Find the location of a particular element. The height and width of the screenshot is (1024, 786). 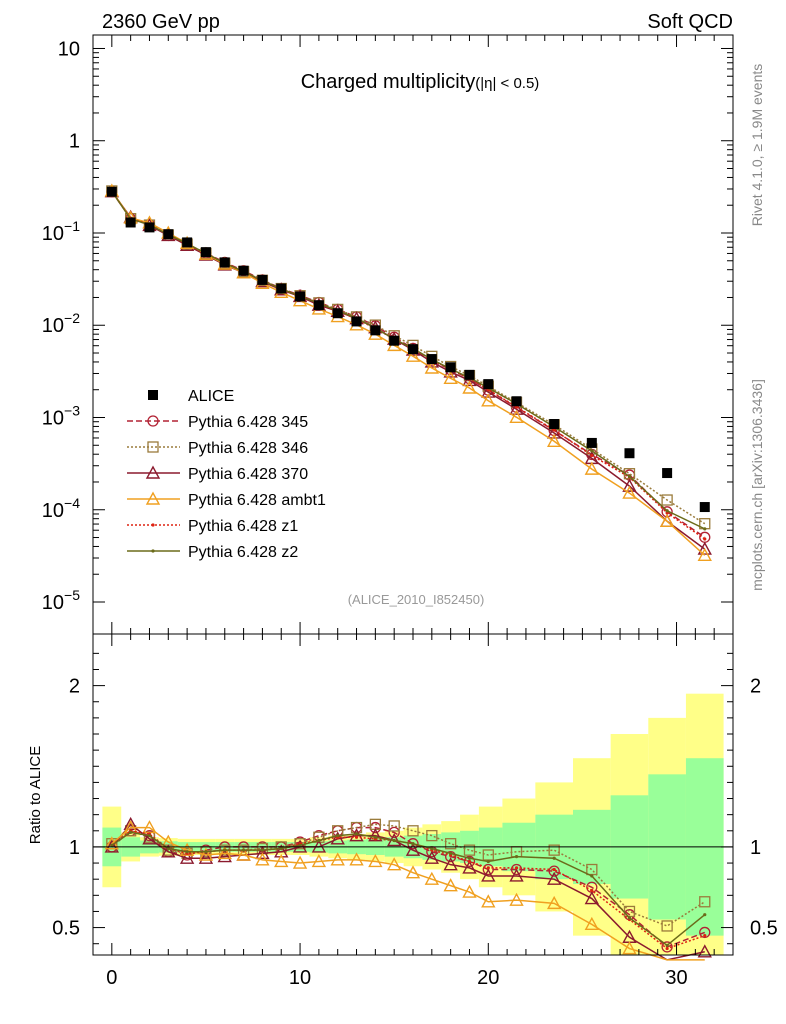

x-tick-label-1: 10 is located at coordinates (300, 978).